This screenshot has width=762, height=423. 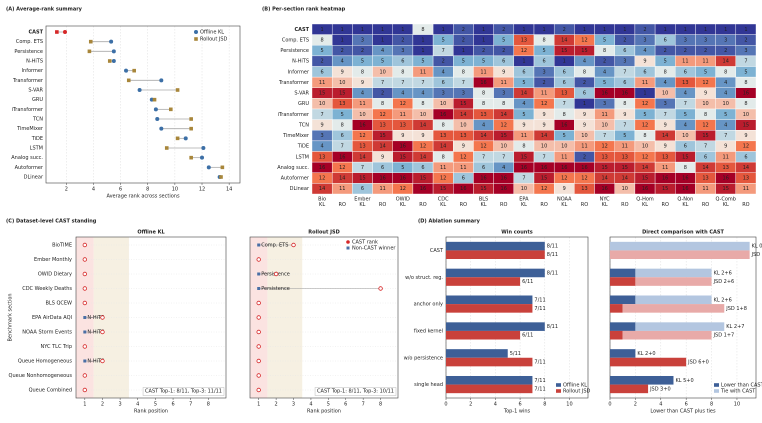 What do you see at coordinates (303, 125) in the screenshot?
I see `row-label: TCN` at bounding box center [303, 125].